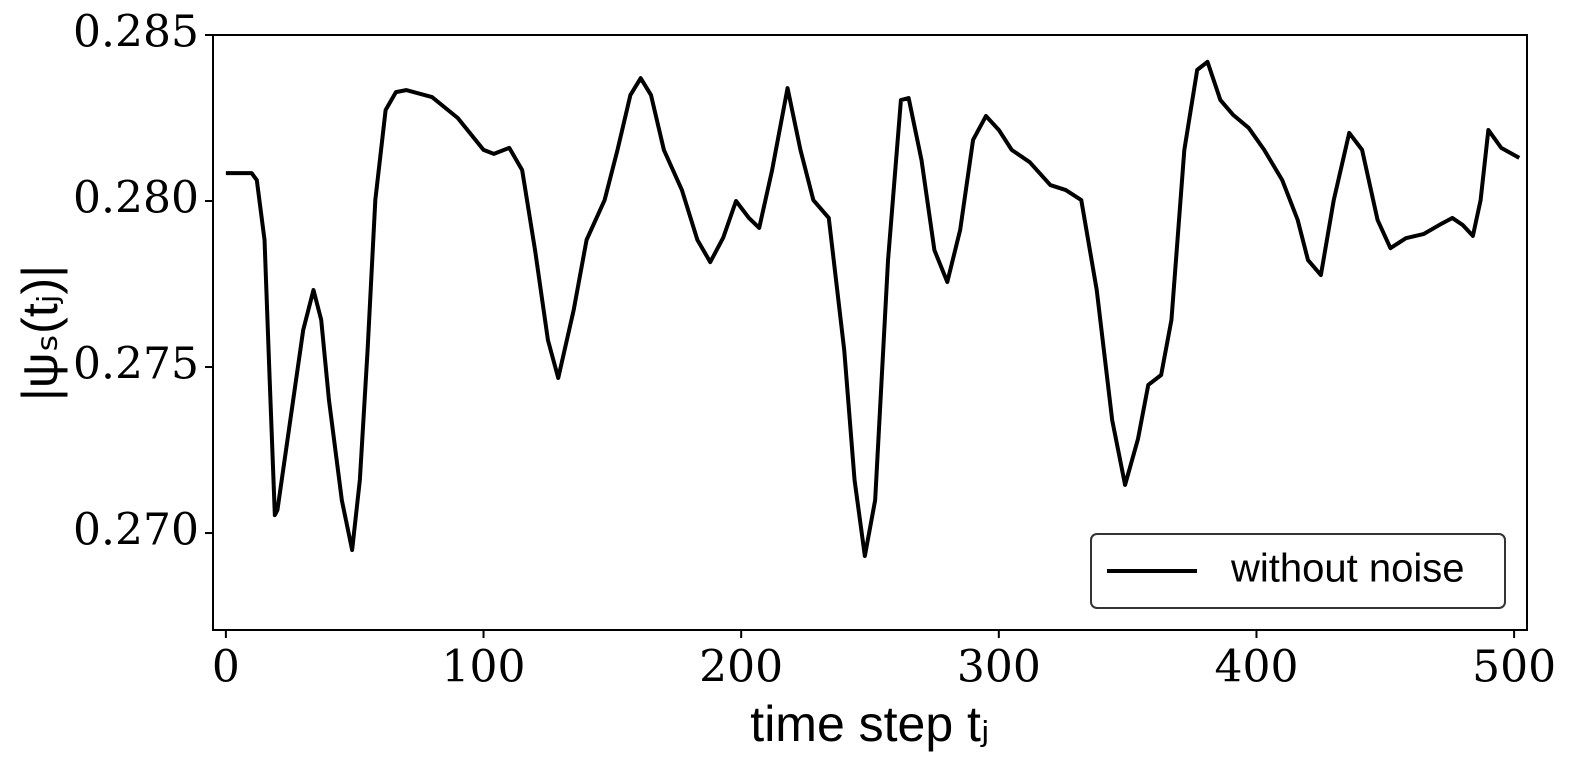 The width and height of the screenshot is (1579, 782). I want to click on x-axis-label: time step tⱼ, so click(869, 724).